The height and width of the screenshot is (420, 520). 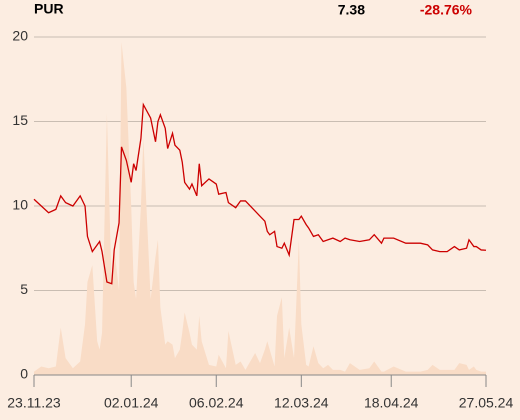 I want to click on y-tick-label: 0, so click(x=24, y=374).